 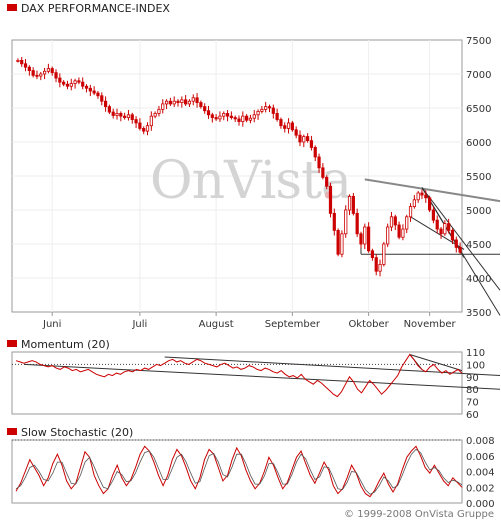 What do you see at coordinates (478, 75) in the screenshot?
I see `price-y-tick: 7000` at bounding box center [478, 75].